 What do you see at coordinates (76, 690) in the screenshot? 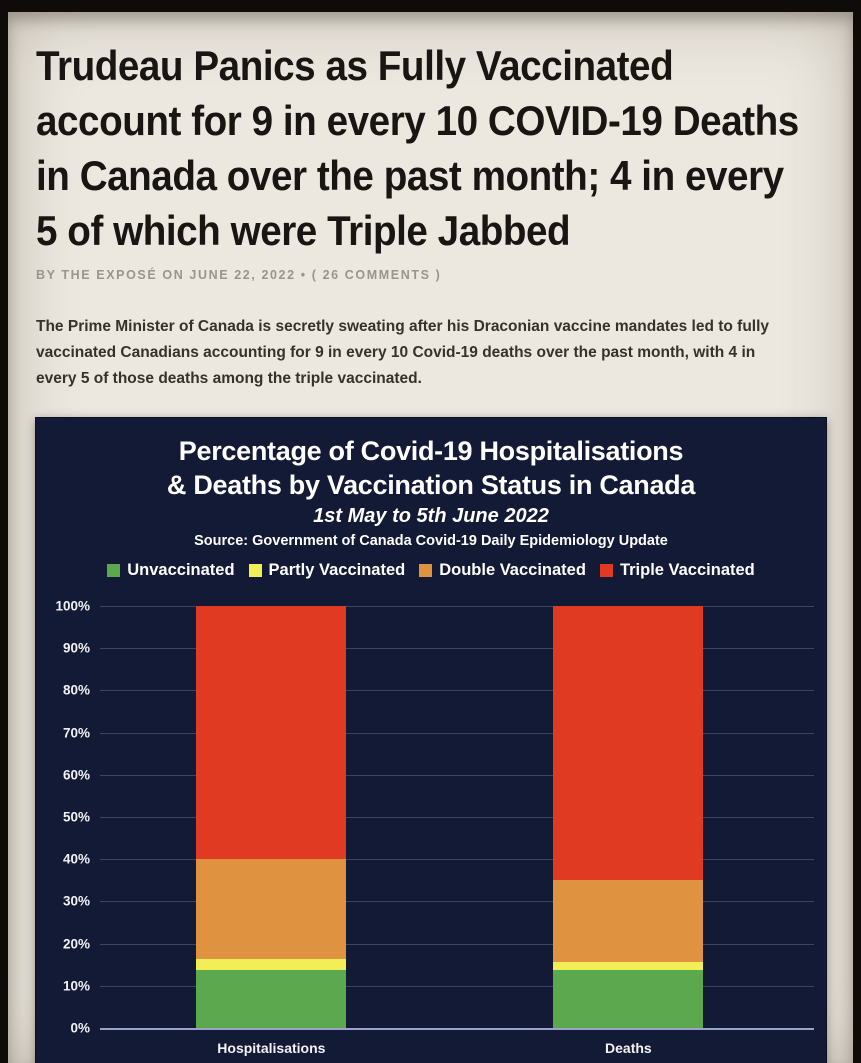
I see `y-axis-tick-label: 80%` at bounding box center [76, 690].